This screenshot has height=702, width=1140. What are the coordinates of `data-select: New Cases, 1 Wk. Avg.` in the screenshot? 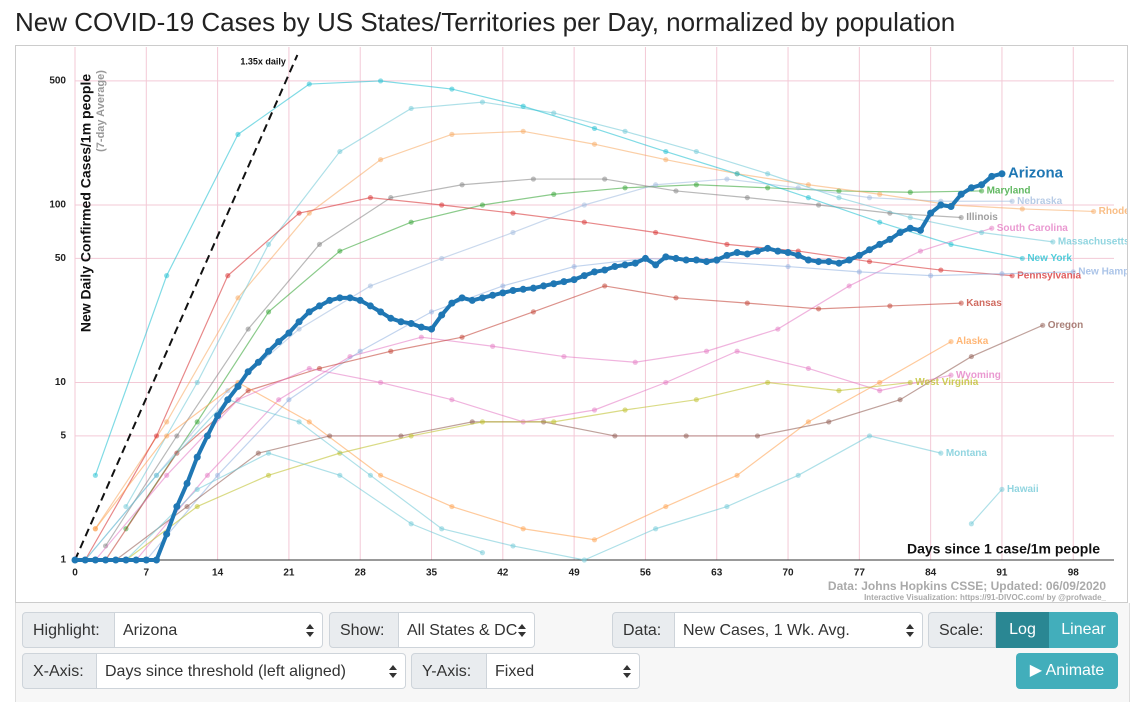 It's located at (799, 630).